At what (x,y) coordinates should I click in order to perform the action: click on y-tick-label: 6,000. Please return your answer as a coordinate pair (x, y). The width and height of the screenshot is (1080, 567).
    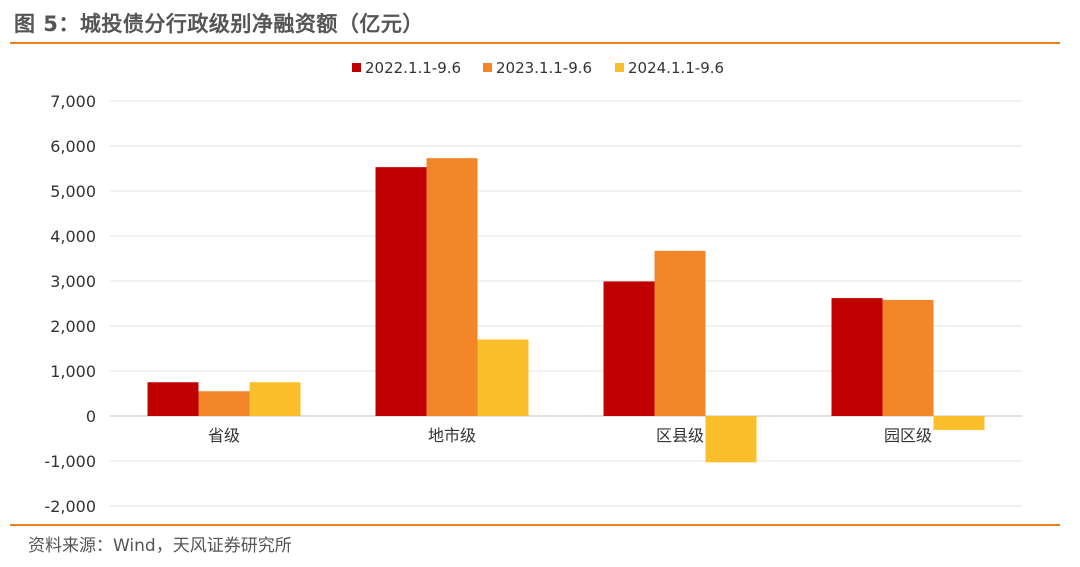
    Looking at the image, I should click on (73, 146).